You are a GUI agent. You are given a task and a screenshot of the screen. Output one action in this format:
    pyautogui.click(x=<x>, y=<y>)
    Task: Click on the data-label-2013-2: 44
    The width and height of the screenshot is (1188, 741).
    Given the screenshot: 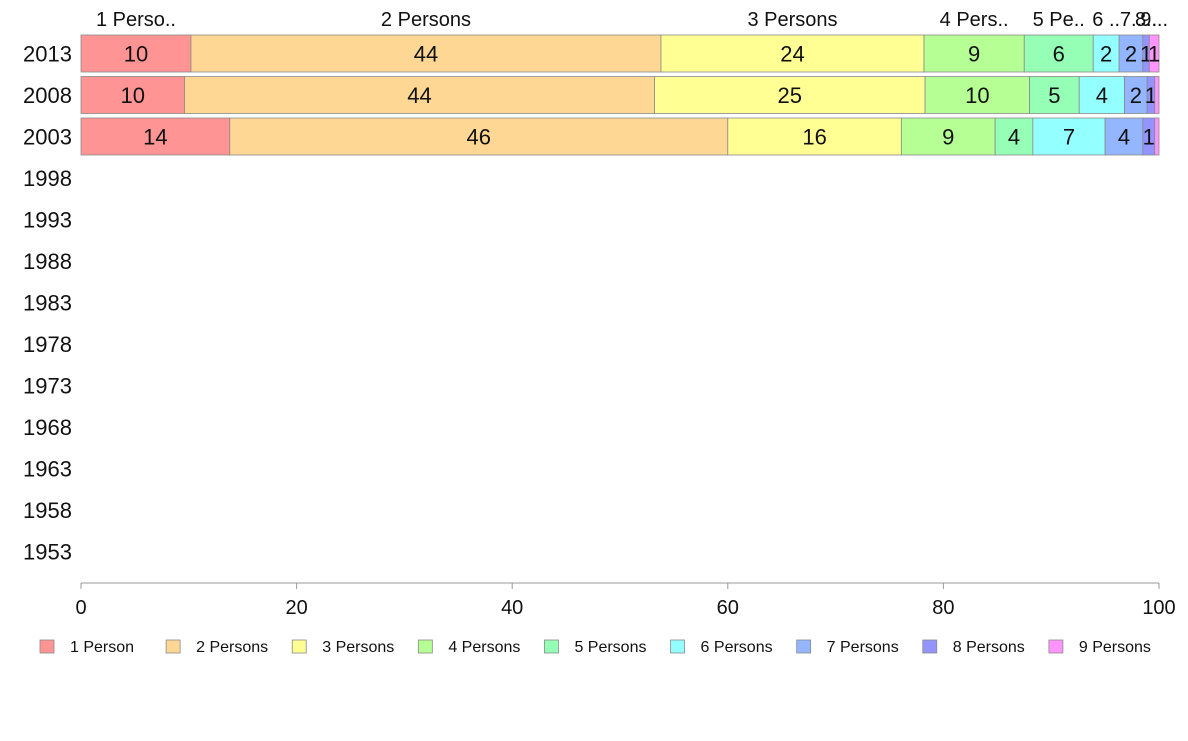 What is the action you would take?
    pyautogui.click(x=426, y=54)
    